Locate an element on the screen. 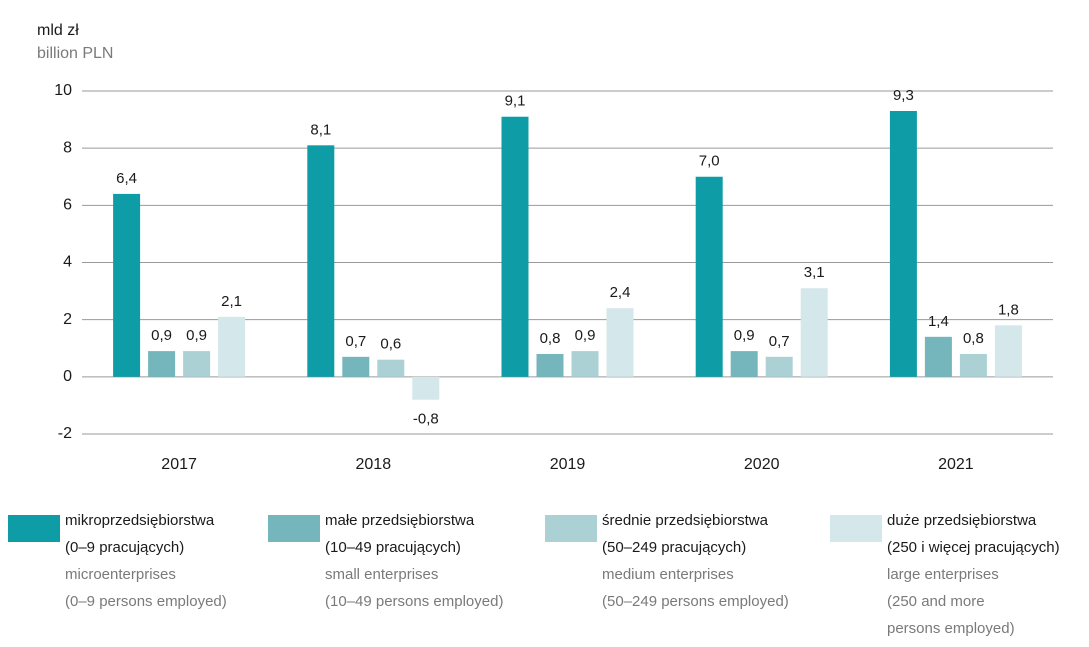 This screenshot has width=1089, height=647. data-label: -0,8 is located at coordinates (426, 419).